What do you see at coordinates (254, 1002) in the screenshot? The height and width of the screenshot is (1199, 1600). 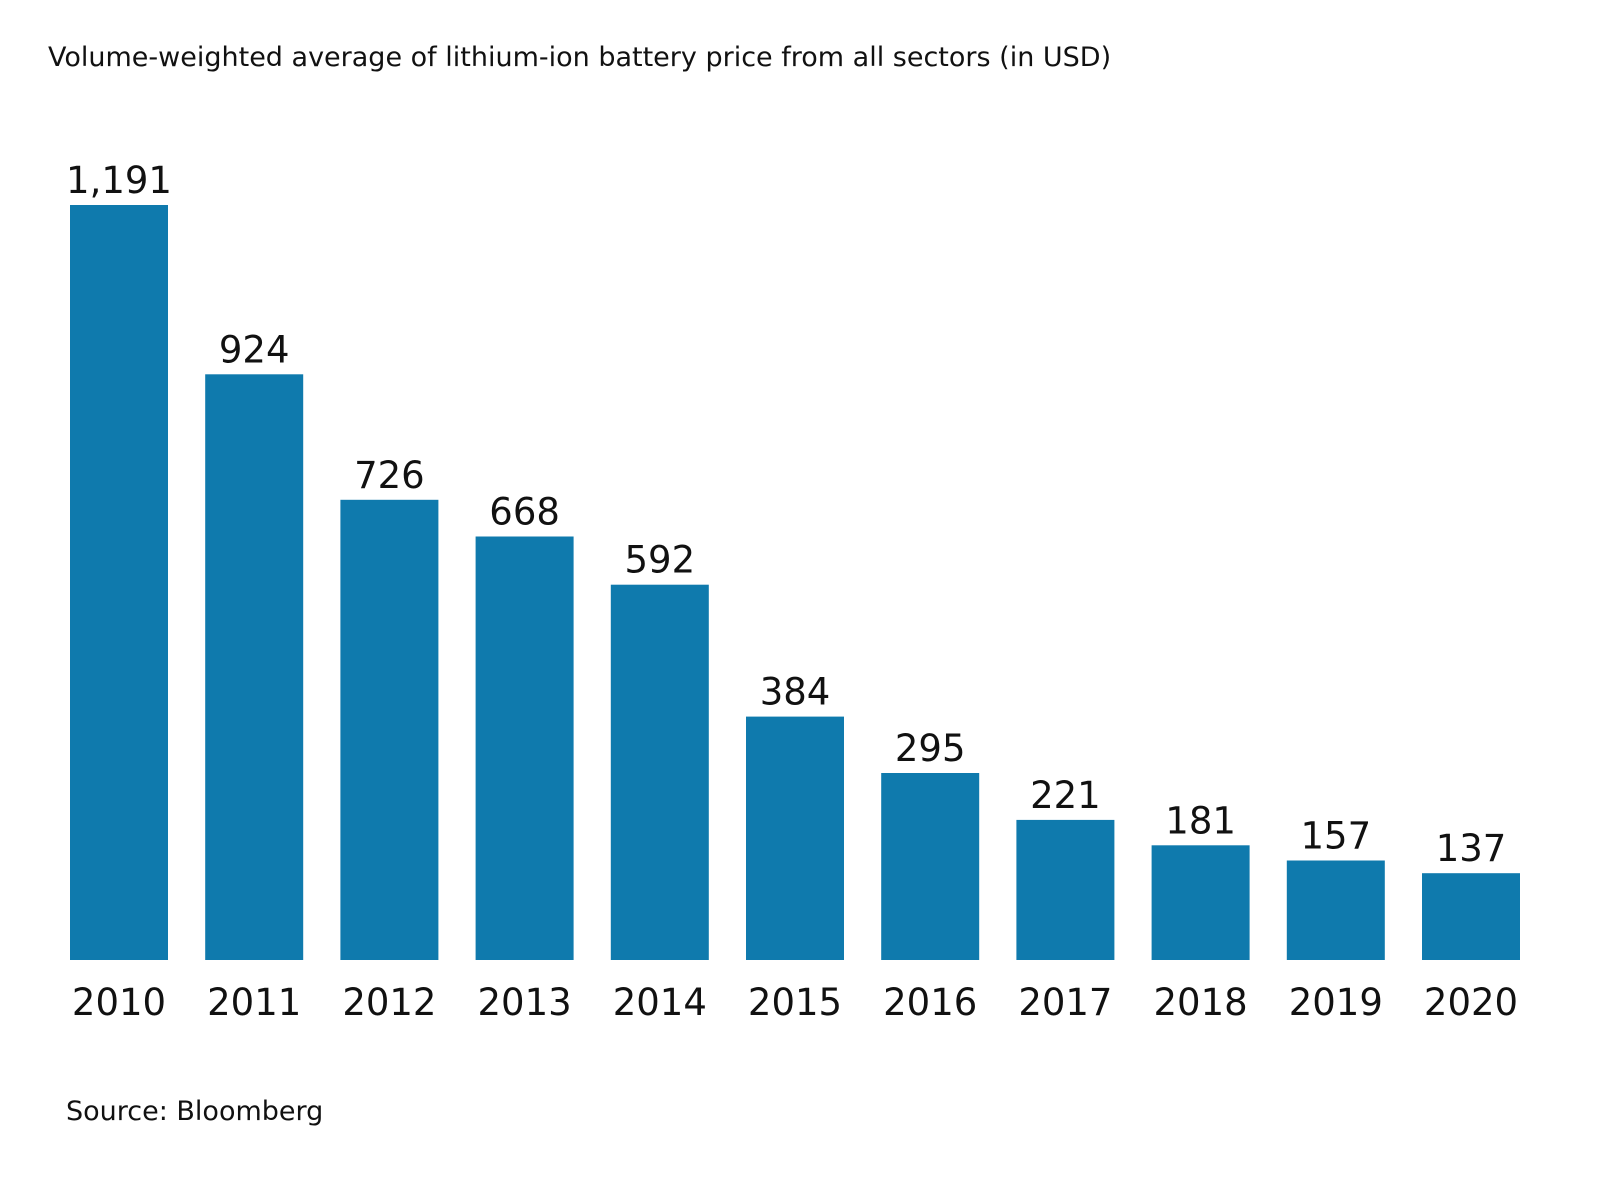 I see `x-tick-label-2011: 2011` at bounding box center [254, 1002].